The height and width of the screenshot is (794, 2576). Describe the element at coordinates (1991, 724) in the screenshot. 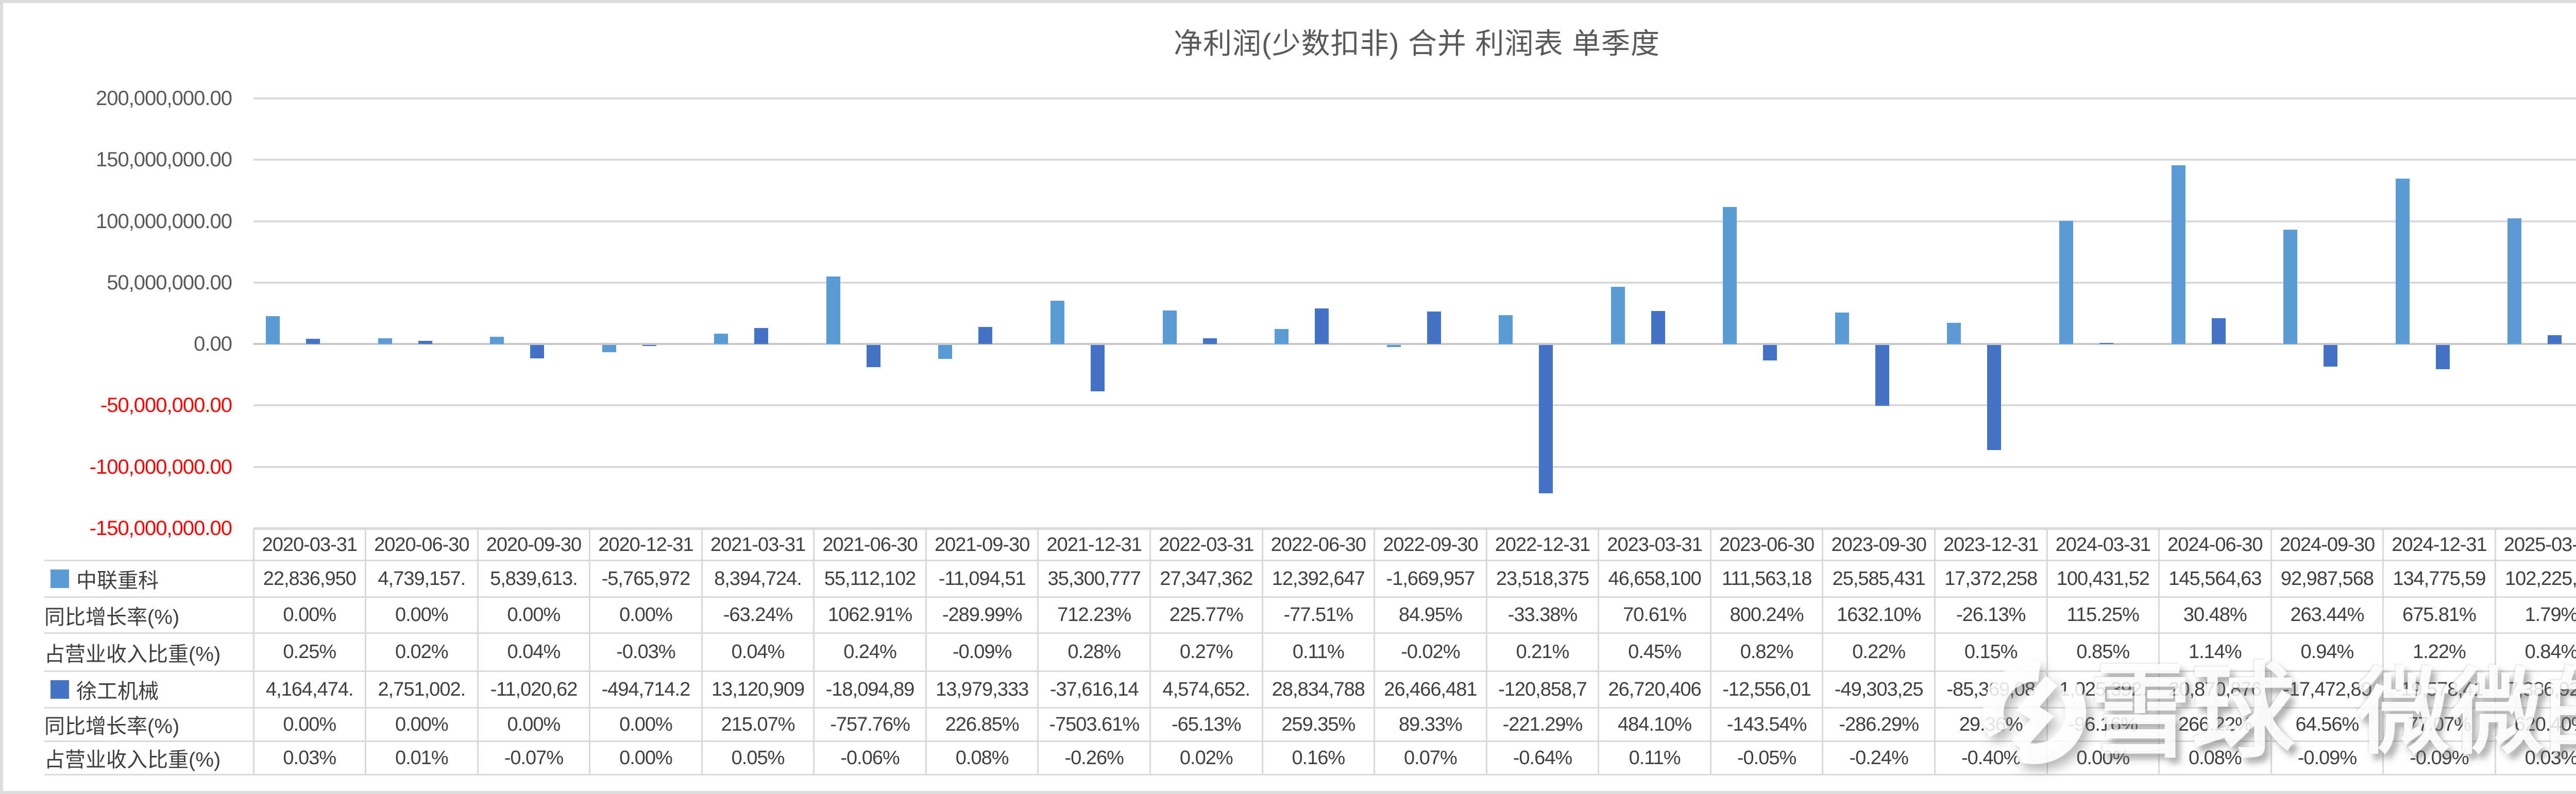

I see `table-cell: 29.36%` at that location.